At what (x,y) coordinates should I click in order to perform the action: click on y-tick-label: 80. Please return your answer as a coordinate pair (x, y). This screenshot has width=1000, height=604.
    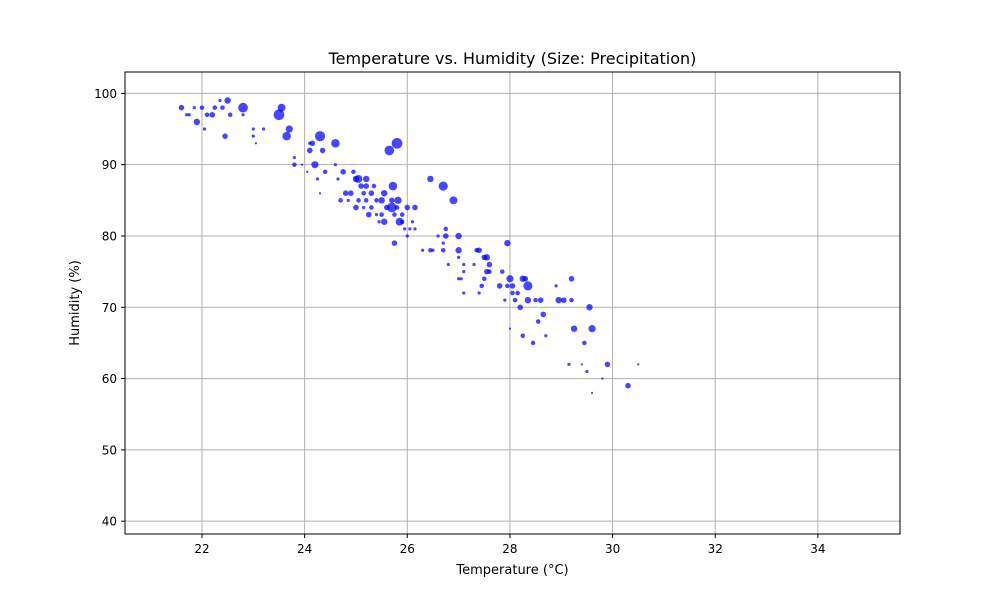
    Looking at the image, I should click on (109, 236).